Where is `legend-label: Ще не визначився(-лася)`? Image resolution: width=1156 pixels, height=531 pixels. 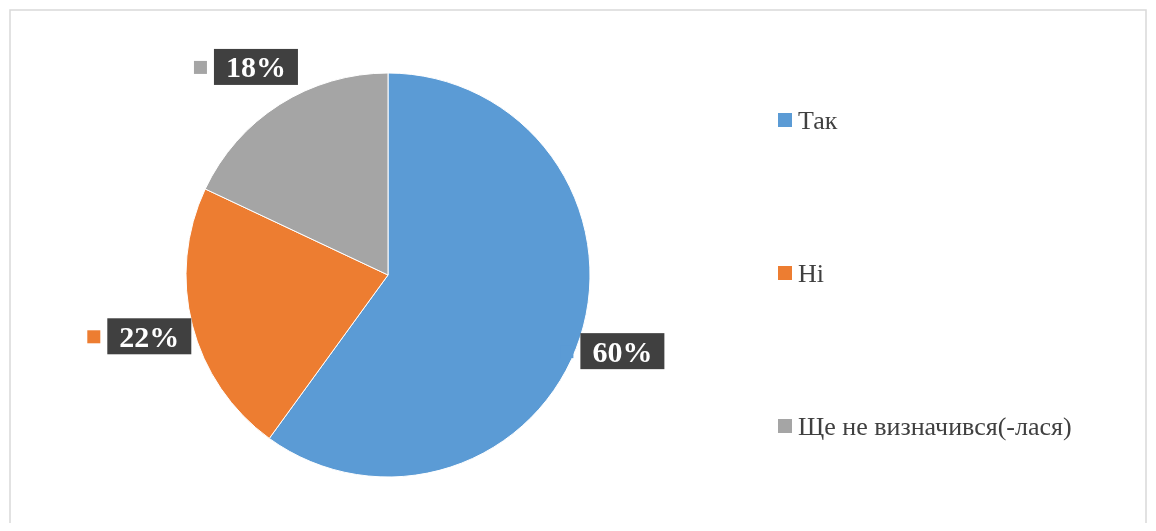 legend-label: Ще не визначився(-лася) is located at coordinates (935, 426).